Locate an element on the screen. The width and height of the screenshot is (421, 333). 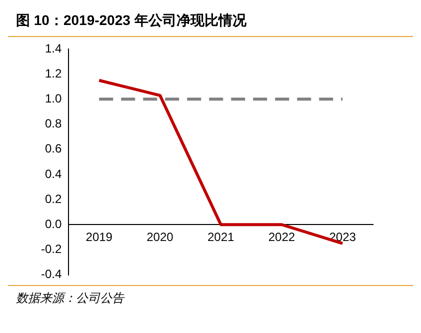
x-tick-label: 2020 is located at coordinates (160, 237).